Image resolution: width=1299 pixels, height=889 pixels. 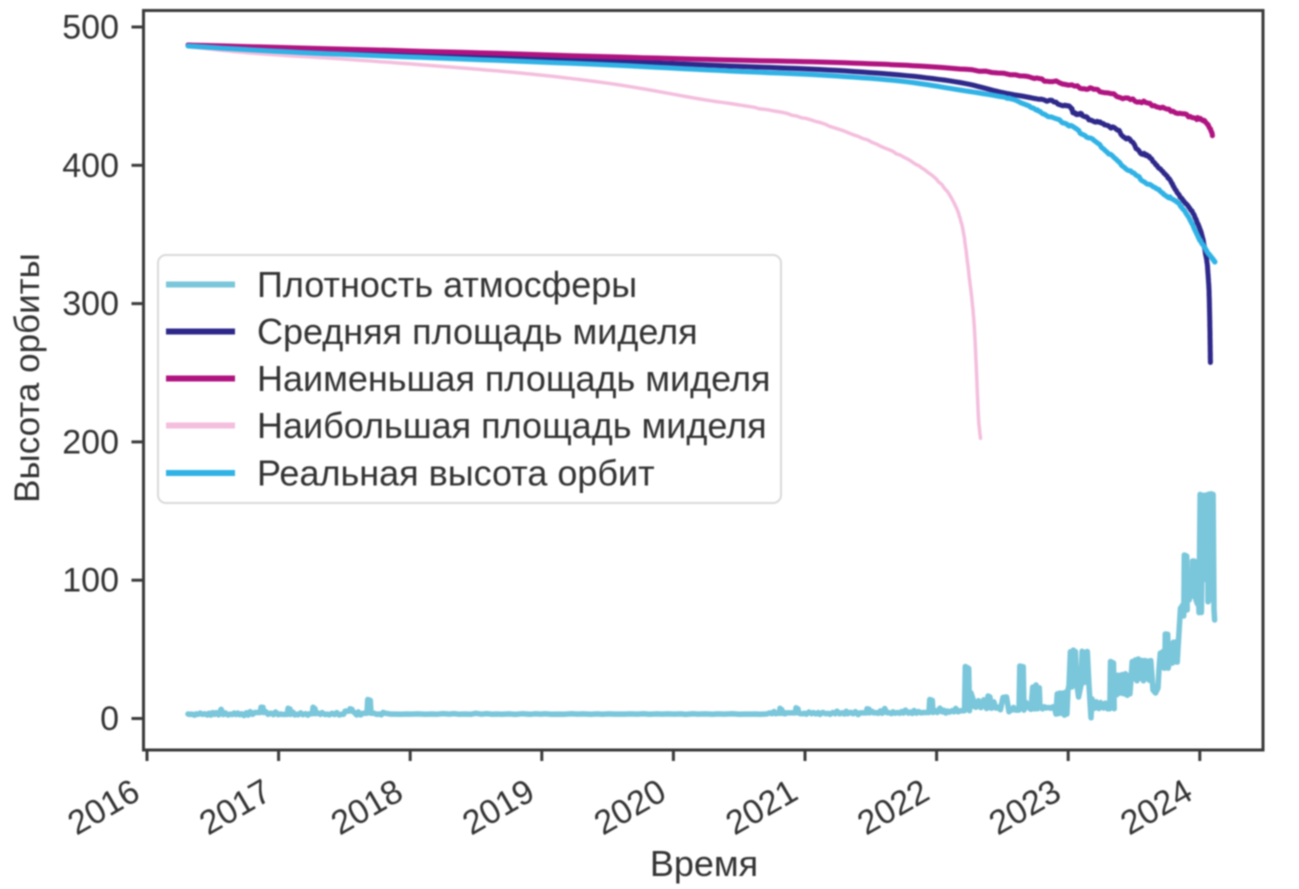 I want to click on svg-text: Реальная высота орбит, so click(x=456, y=473).